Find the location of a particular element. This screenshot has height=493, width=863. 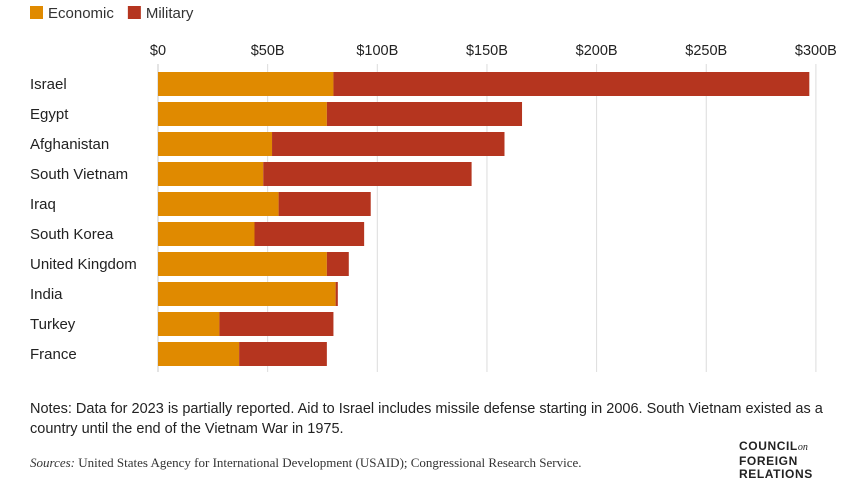

x-tick-label: $0 is located at coordinates (158, 51).